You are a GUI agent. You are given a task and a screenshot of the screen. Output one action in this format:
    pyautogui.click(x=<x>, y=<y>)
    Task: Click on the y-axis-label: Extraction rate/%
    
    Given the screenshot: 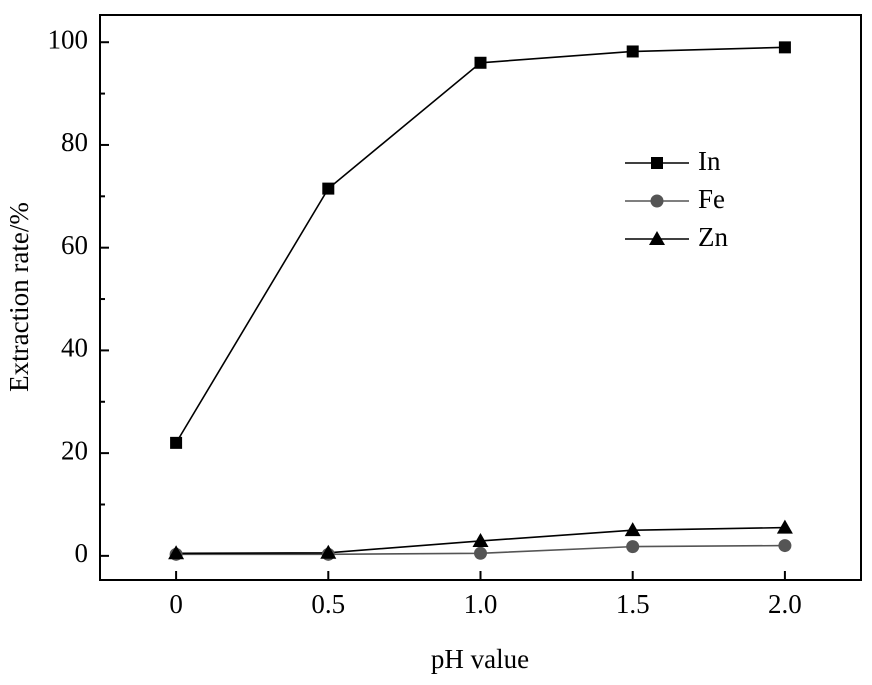 What is the action you would take?
    pyautogui.click(x=19, y=297)
    